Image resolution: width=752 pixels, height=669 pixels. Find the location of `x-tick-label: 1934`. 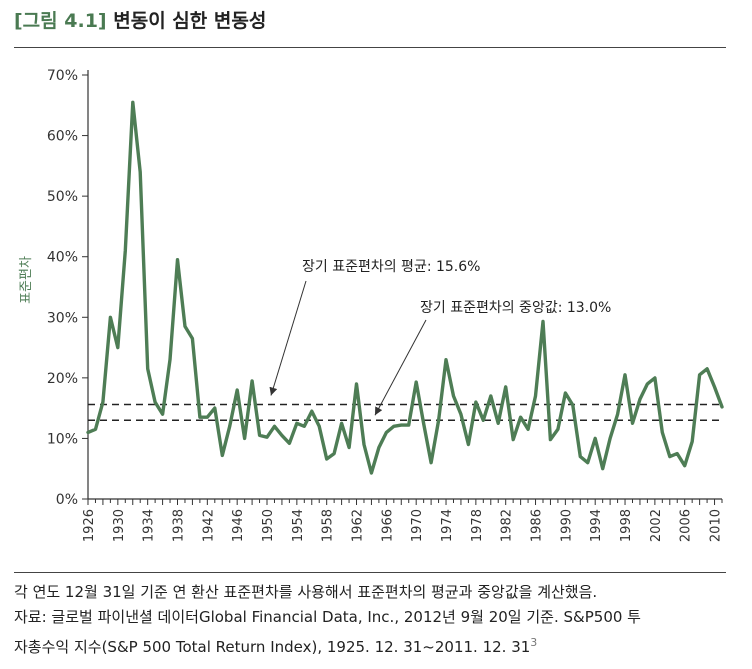

x-tick-label: 1934 is located at coordinates (149, 525).